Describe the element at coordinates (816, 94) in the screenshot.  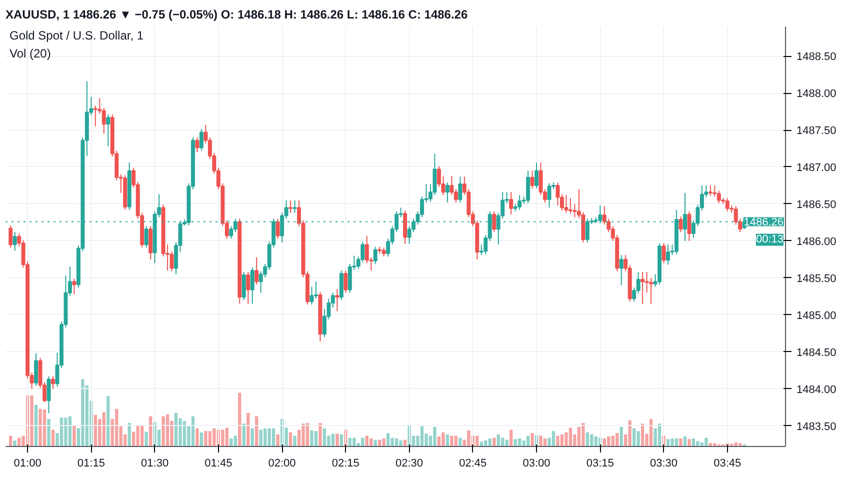
I see `y-tick-label: 1488.00` at that location.